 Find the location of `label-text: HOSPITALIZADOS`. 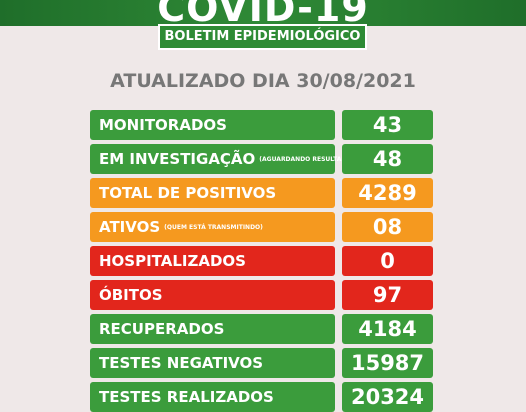

label-text: HOSPITALIZADOS is located at coordinates (172, 261).